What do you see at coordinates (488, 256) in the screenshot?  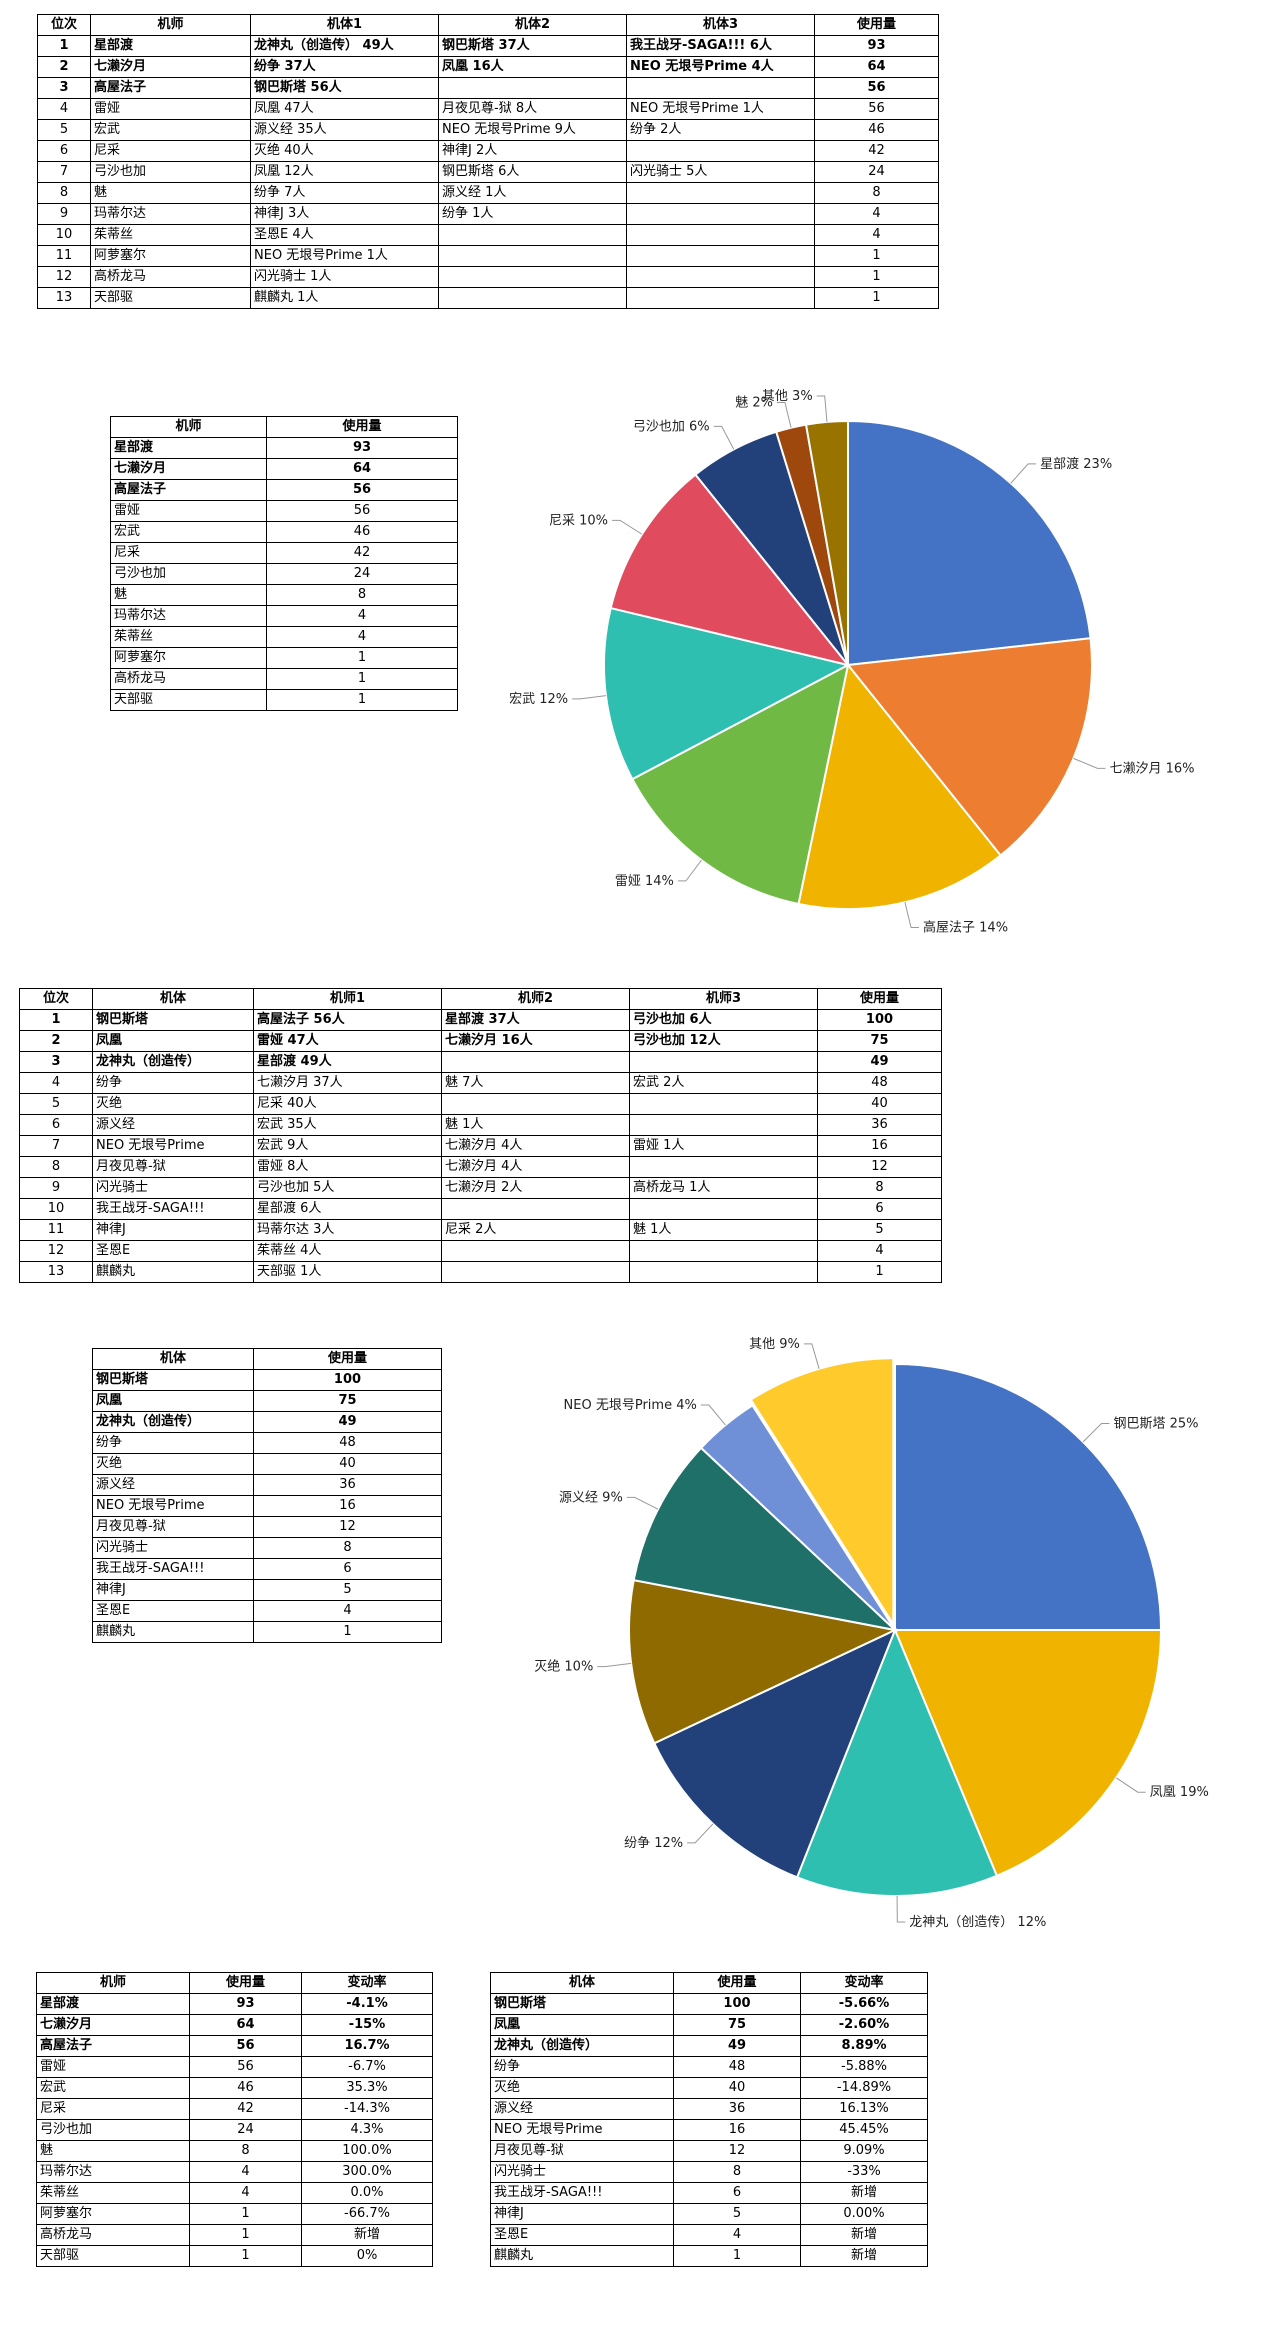 I see `table-row: 11 阿萝塞尔 NEO 无垠号Prime 1人 1` at bounding box center [488, 256].